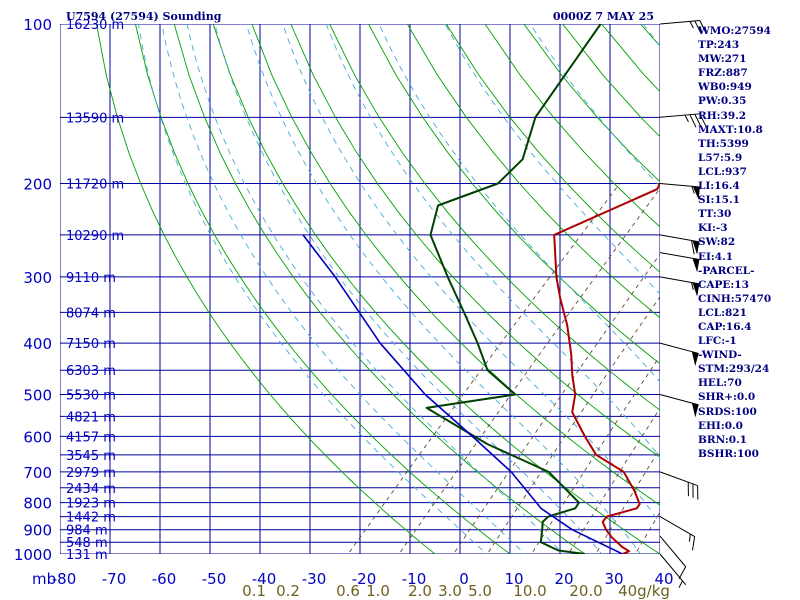 This screenshot has width=800, height=600. I want to click on mixing-ratio-label: 1.0, so click(378, 591).